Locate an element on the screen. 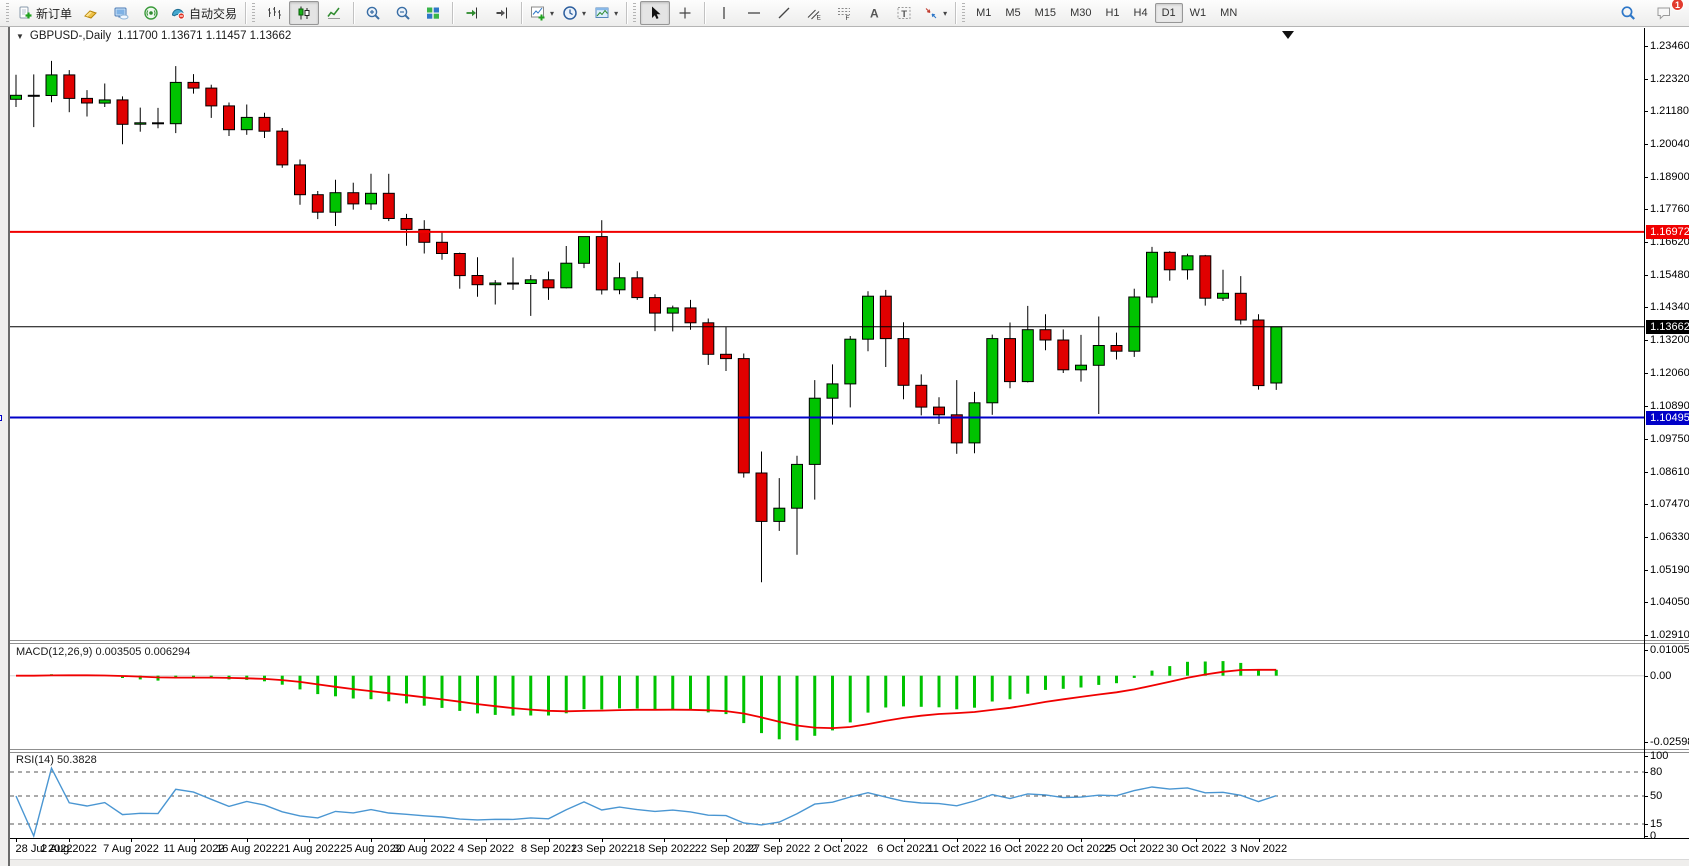 Image resolution: width=1689 pixels, height=866 pixels. text-label-button: T is located at coordinates (904, 13).